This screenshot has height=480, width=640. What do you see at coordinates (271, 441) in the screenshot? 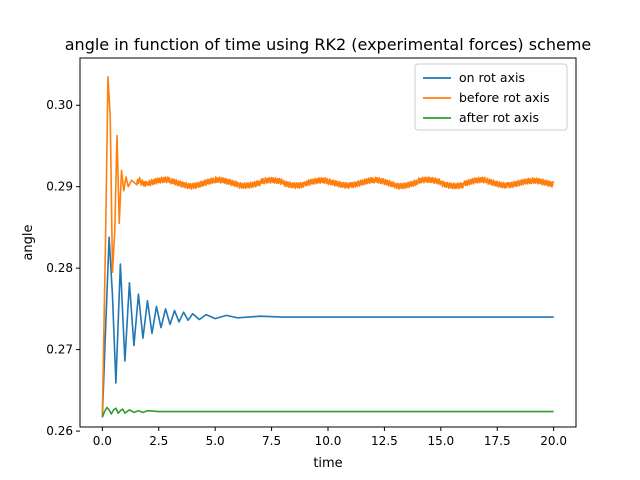
I see `x-tick-label: 7.5` at bounding box center [271, 441].